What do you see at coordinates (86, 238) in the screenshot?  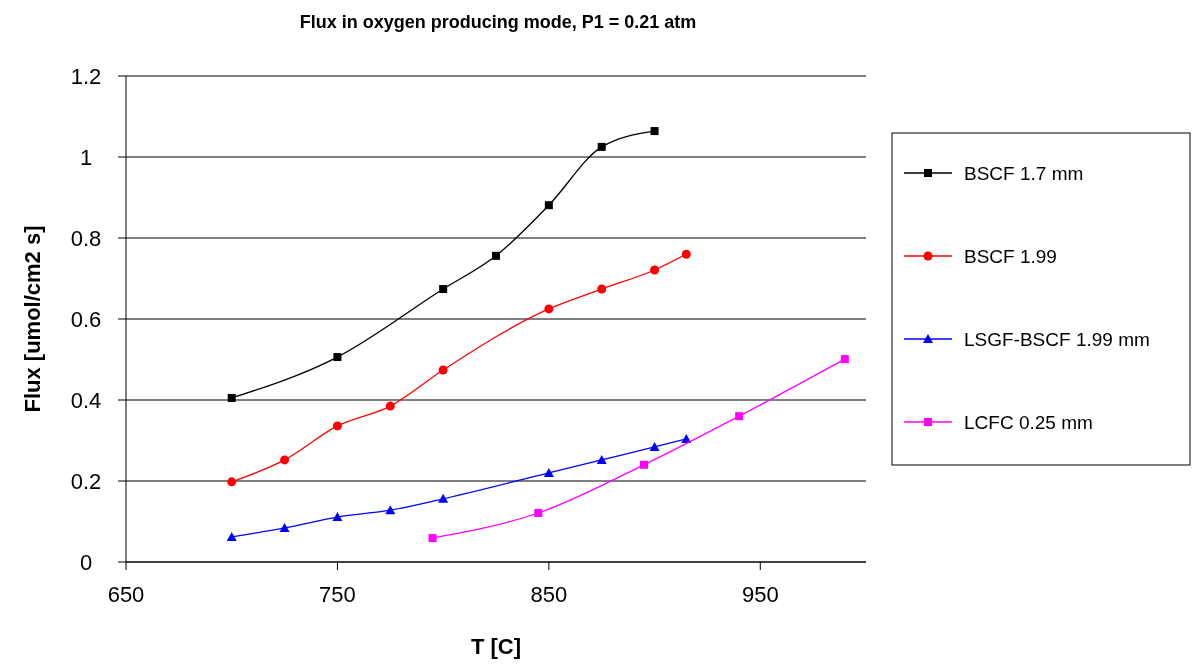 I see `y-tick-label: 0.8` at bounding box center [86, 238].